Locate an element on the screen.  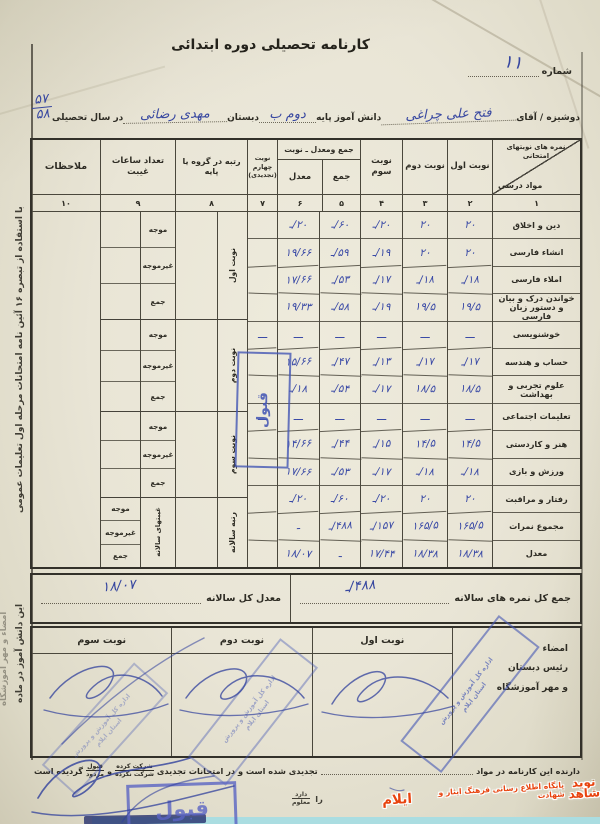
grade-cell: ۱۴/۵ is located at coordinates (425, 443).